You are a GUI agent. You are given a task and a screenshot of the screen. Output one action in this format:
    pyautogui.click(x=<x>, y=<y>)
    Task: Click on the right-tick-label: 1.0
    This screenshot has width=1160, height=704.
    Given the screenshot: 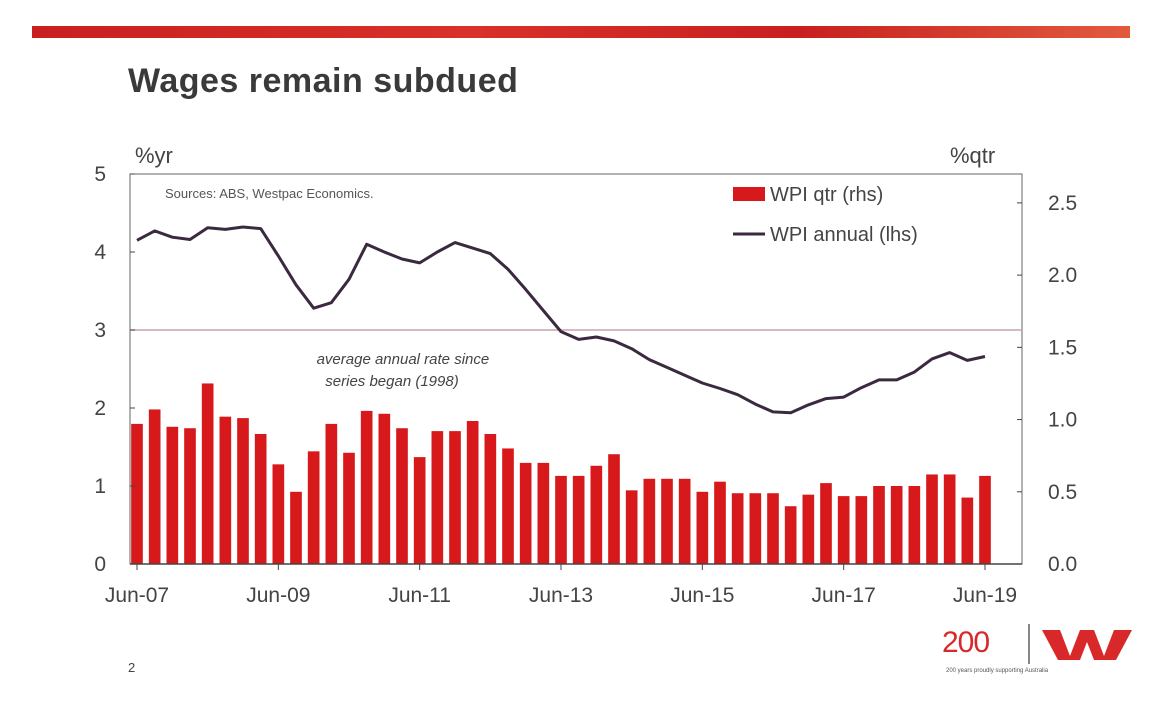 What is the action you would take?
    pyautogui.click(x=1062, y=420)
    